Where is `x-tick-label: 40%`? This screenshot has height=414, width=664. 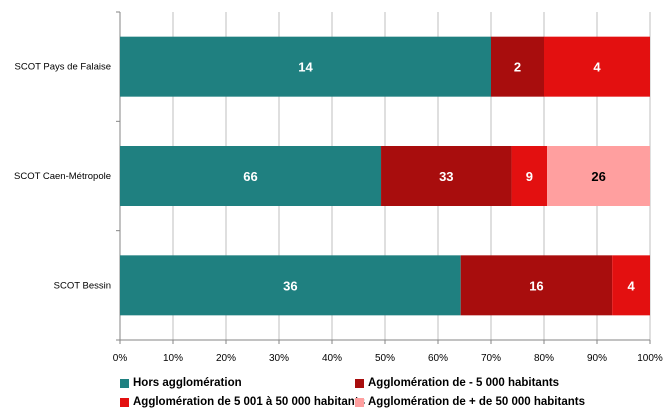
x-tick-label: 40% is located at coordinates (332, 358).